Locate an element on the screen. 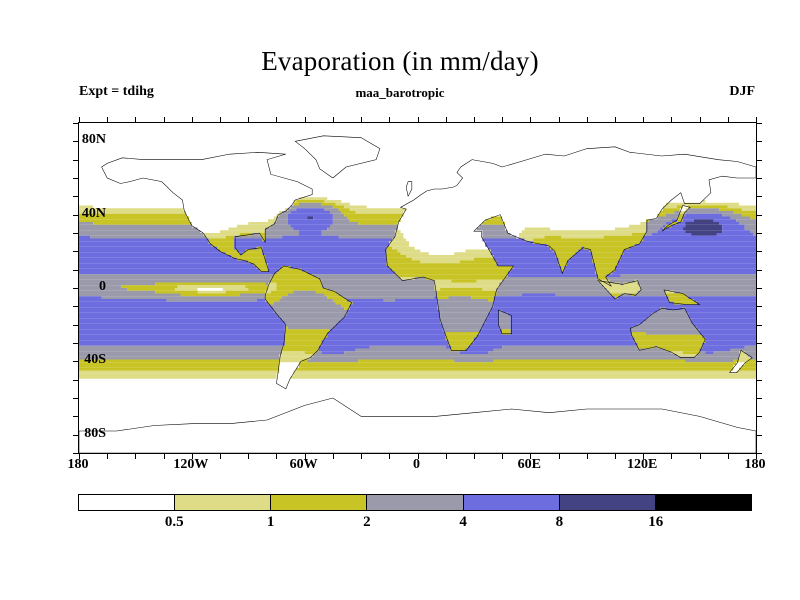 The width and height of the screenshot is (800, 600). y-axis-label: 80N is located at coordinates (93, 140).